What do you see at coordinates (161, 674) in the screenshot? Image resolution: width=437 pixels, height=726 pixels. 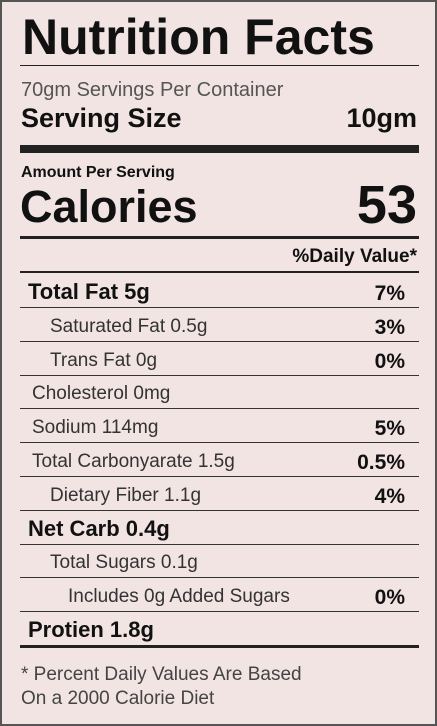 I see `footnote: * Percent Daily Values Are Based` at bounding box center [161, 674].